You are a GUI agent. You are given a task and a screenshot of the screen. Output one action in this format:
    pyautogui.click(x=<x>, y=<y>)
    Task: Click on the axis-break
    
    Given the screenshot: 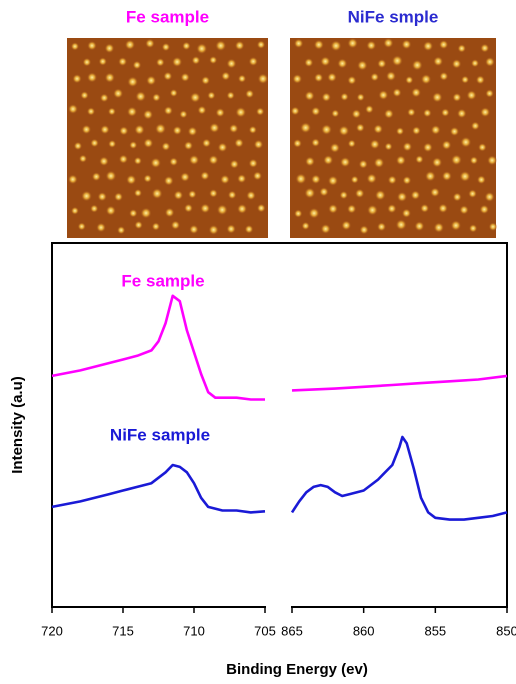 What is the action you would take?
    pyautogui.click(x=278, y=607)
    